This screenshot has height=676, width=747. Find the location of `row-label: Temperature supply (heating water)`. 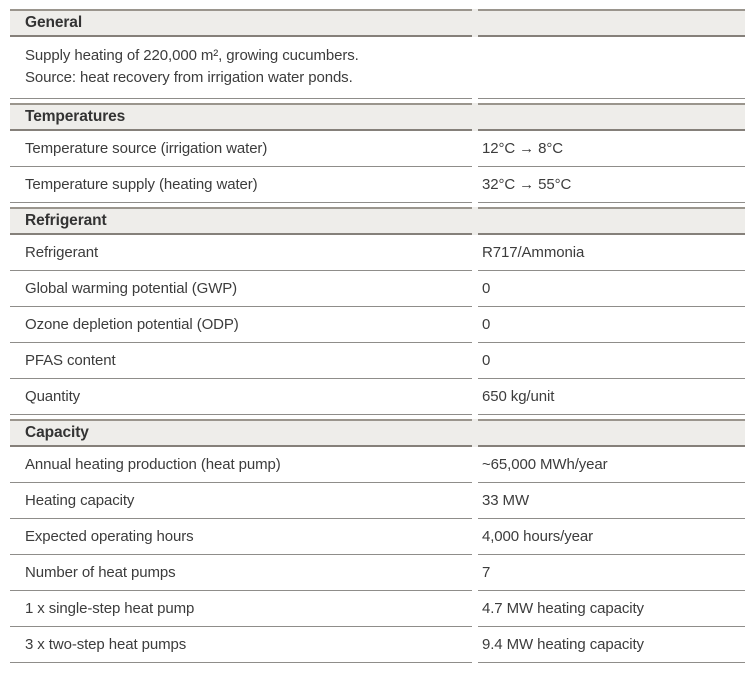

row-label: Temperature supply (heating water) is located at coordinates (241, 185).